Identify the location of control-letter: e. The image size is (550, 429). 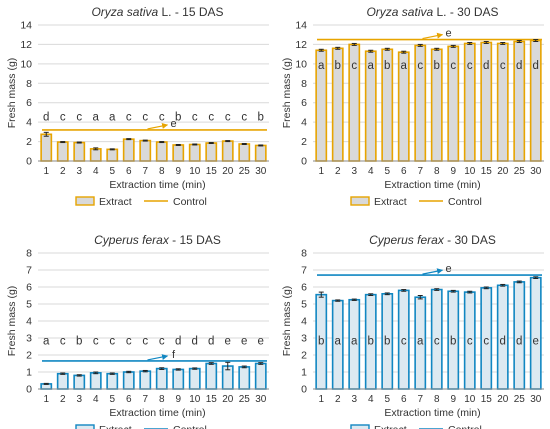
(448, 269).